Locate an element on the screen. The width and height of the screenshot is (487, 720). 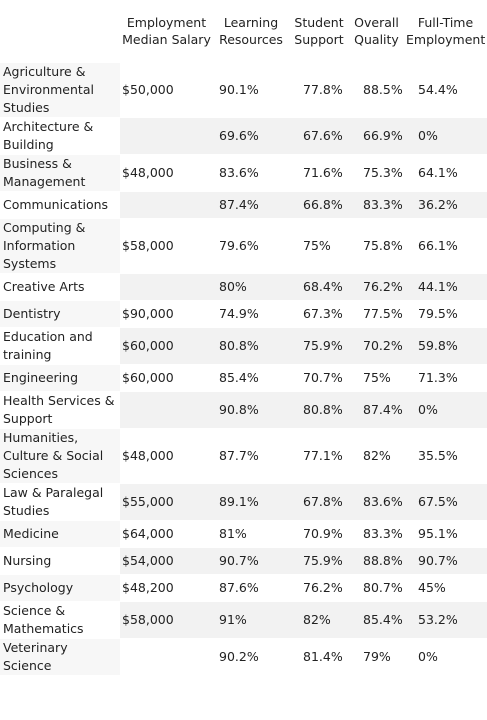
row-category: Humanities, Culture & Social Sciences is located at coordinates (60, 456).